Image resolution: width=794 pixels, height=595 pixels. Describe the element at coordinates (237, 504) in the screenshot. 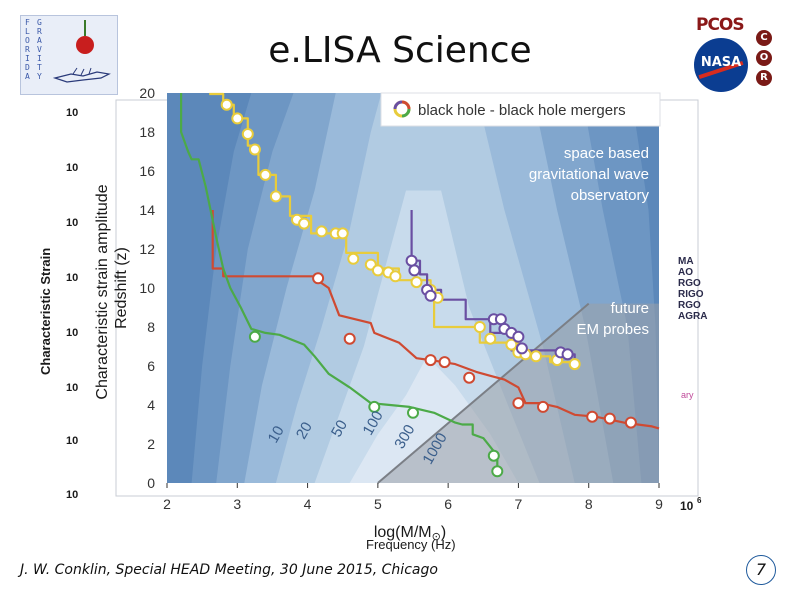

I see `x-tick-label: 3` at that location.